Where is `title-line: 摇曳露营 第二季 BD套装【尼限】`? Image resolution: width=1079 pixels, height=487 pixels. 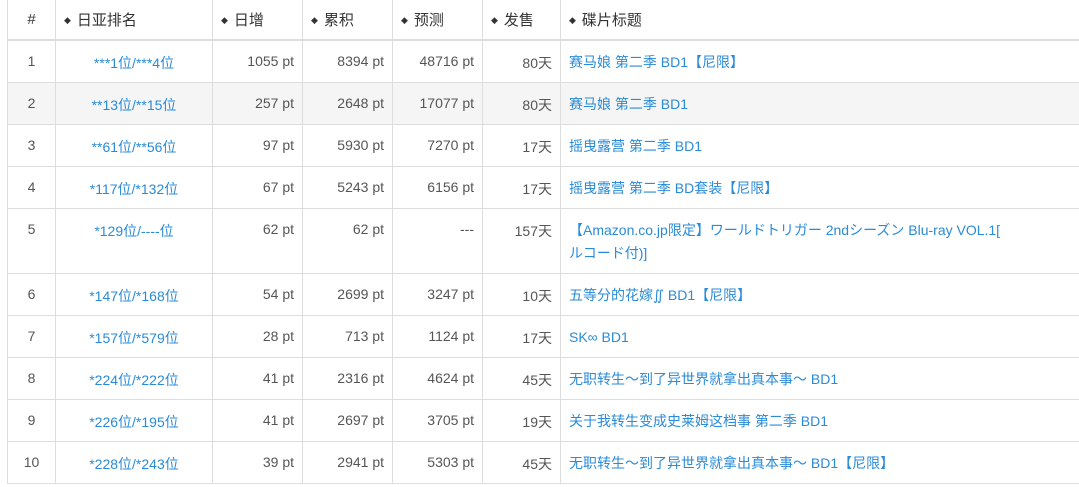
title-line: 摇曳露营 第二季 BD套装【尼限】 is located at coordinates (674, 187).